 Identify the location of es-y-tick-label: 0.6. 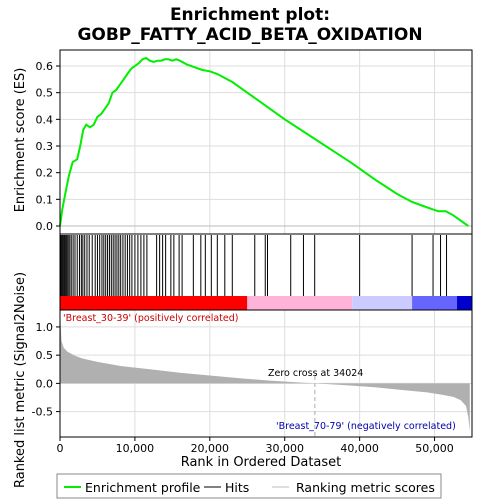
(45, 66).